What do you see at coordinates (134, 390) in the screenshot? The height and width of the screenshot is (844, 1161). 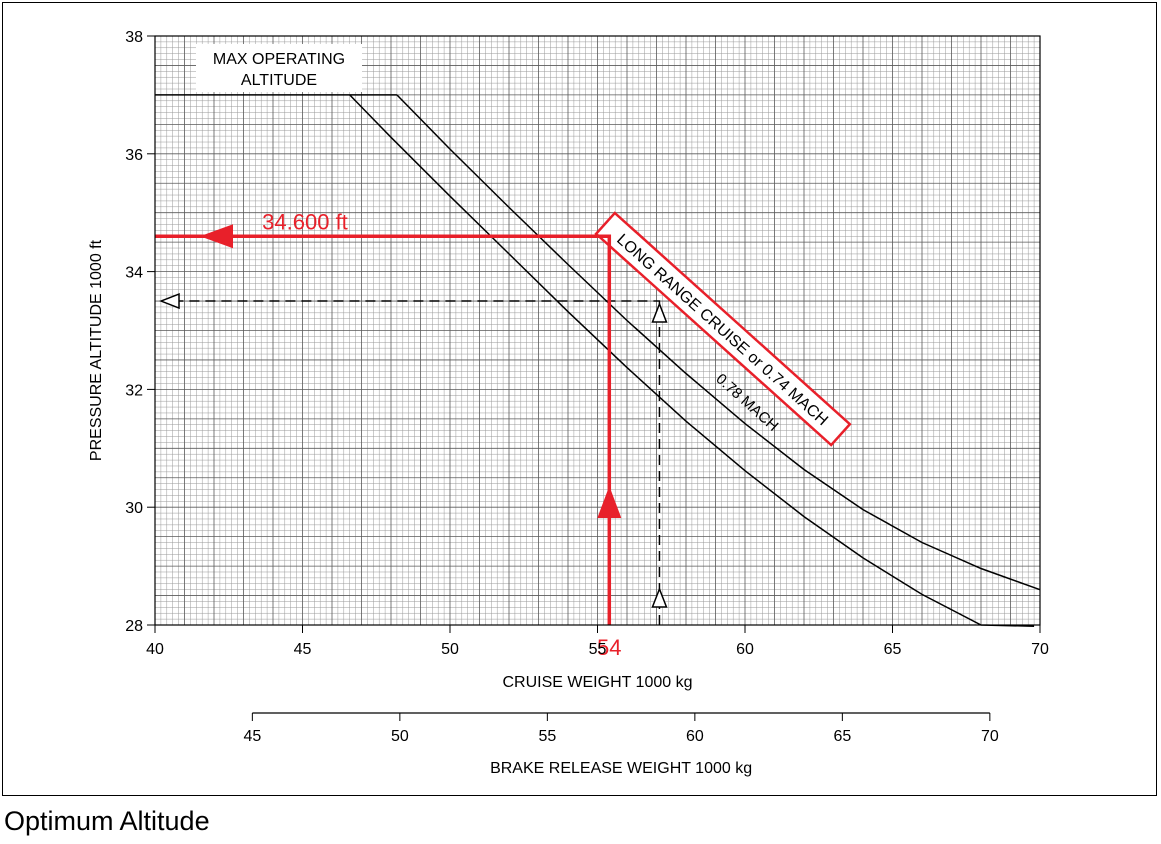 I see `y-tick-label: 32` at bounding box center [134, 390].